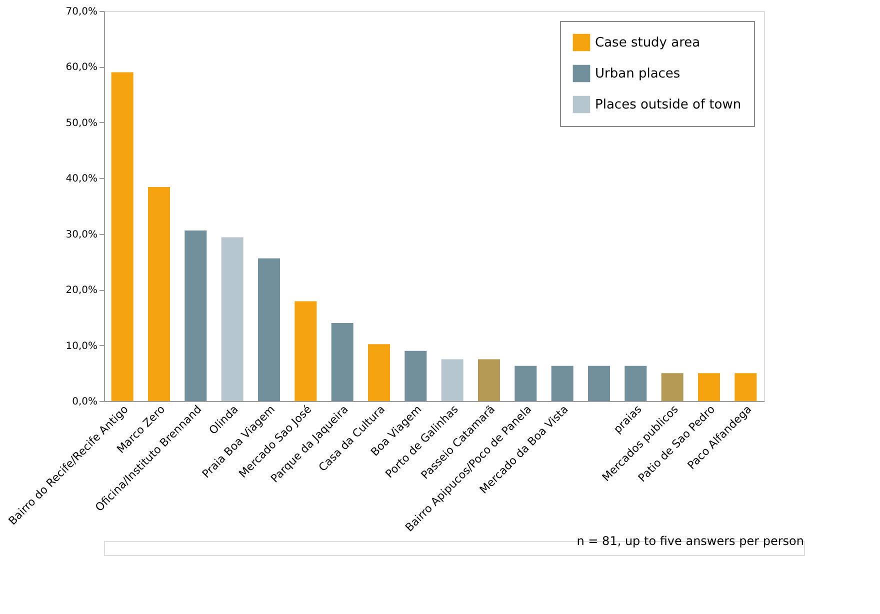 The width and height of the screenshot is (880, 614). What do you see at coordinates (85, 402) in the screenshot?
I see `y-tick-label: 0,0%` at bounding box center [85, 402].